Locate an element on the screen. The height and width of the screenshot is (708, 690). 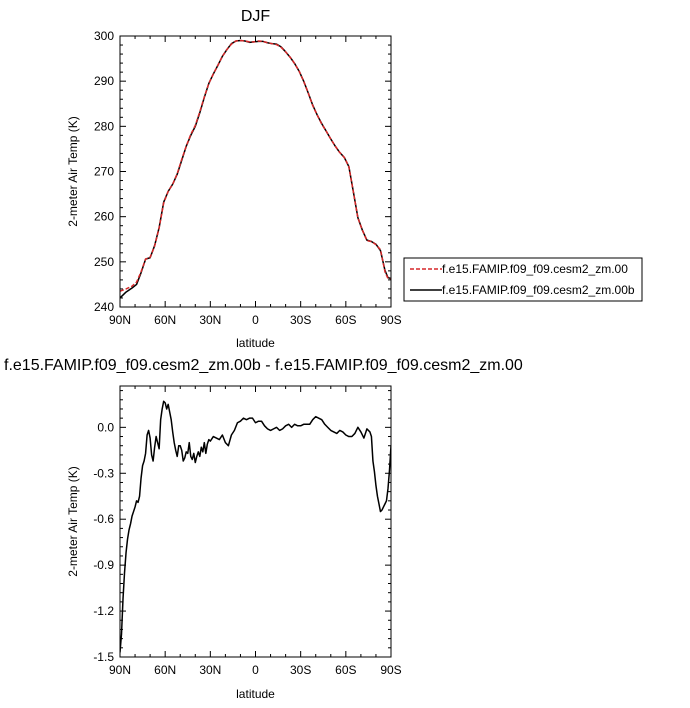
top-y-axis-label: 2-meter Air Temp (K) is located at coordinates (73, 171).